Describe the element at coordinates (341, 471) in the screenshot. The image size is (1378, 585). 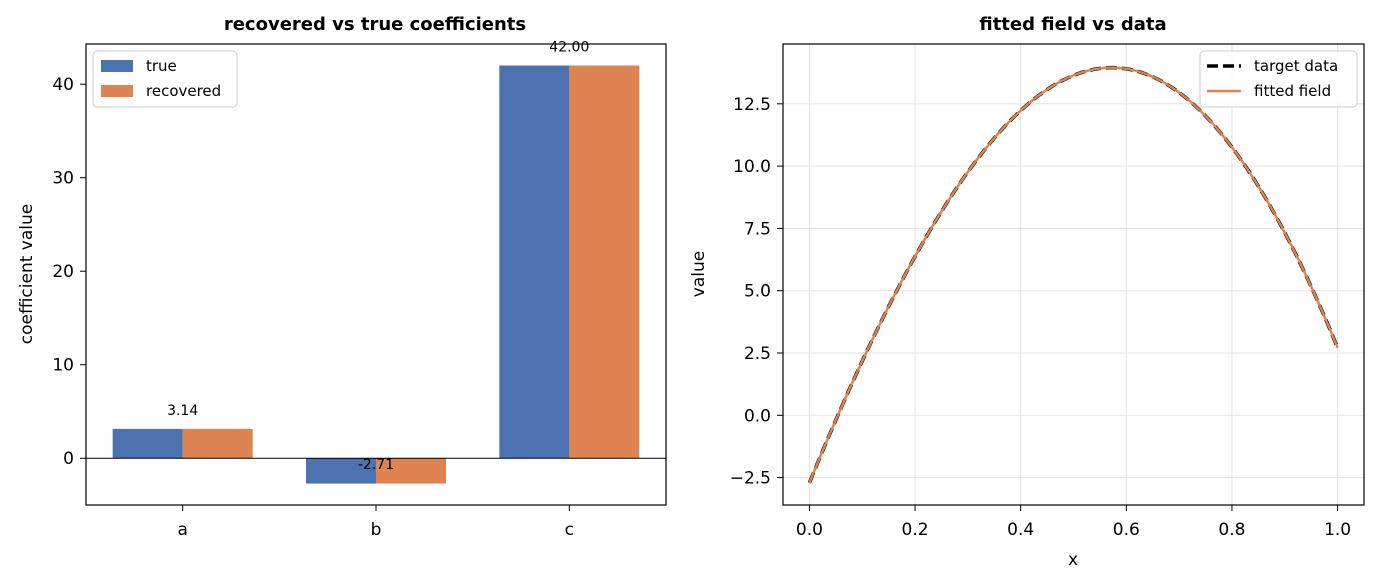
I see `bar-true-b` at that location.